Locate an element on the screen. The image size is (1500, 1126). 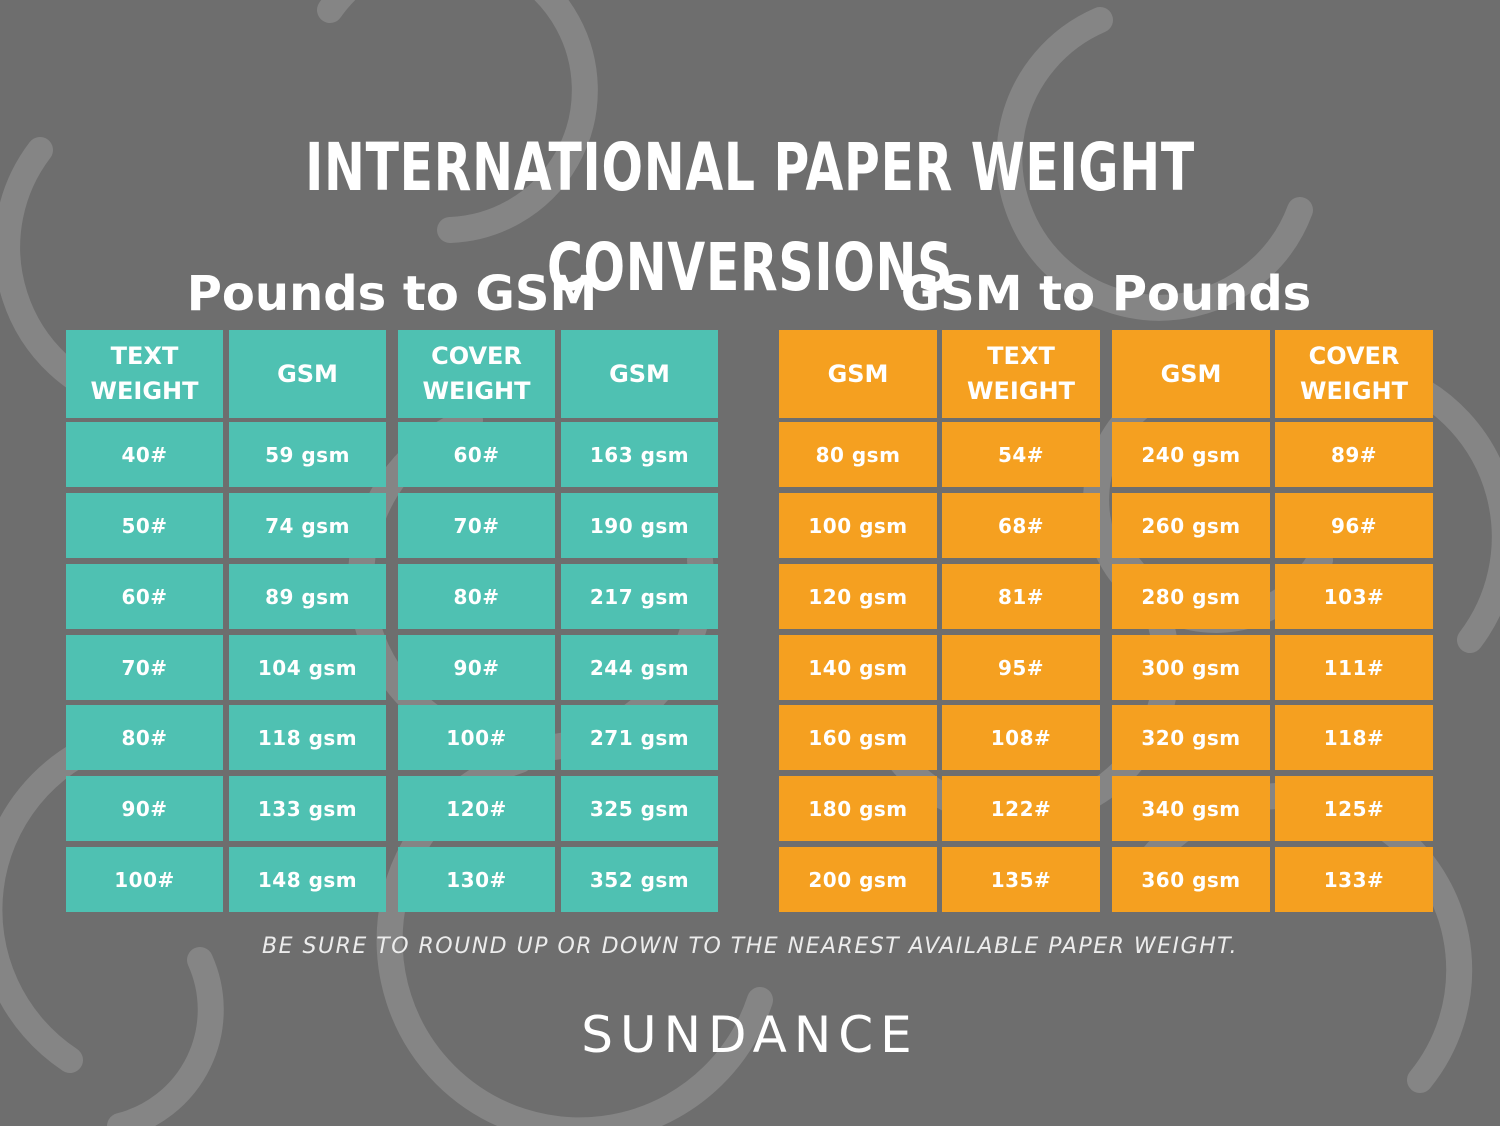
table-cell: 352 gsm is located at coordinates (639, 879).